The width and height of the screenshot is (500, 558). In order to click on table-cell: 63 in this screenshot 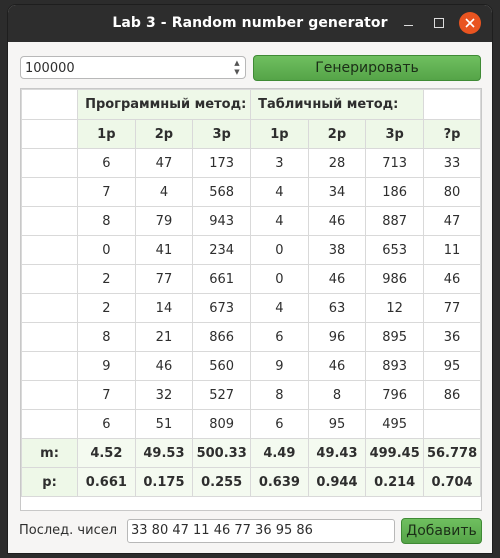, I will do `click(337, 308)`.